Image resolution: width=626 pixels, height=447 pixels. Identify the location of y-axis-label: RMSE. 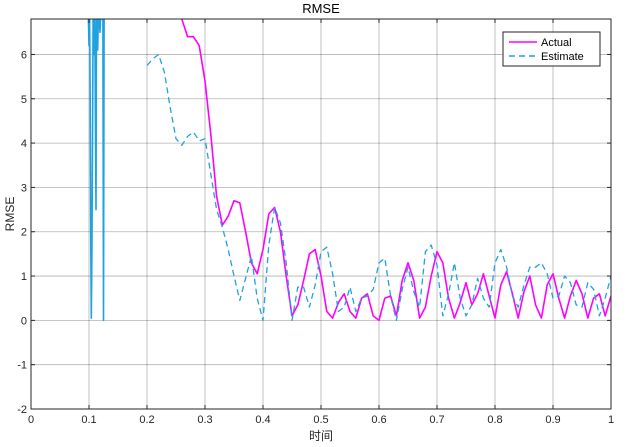
(10, 214).